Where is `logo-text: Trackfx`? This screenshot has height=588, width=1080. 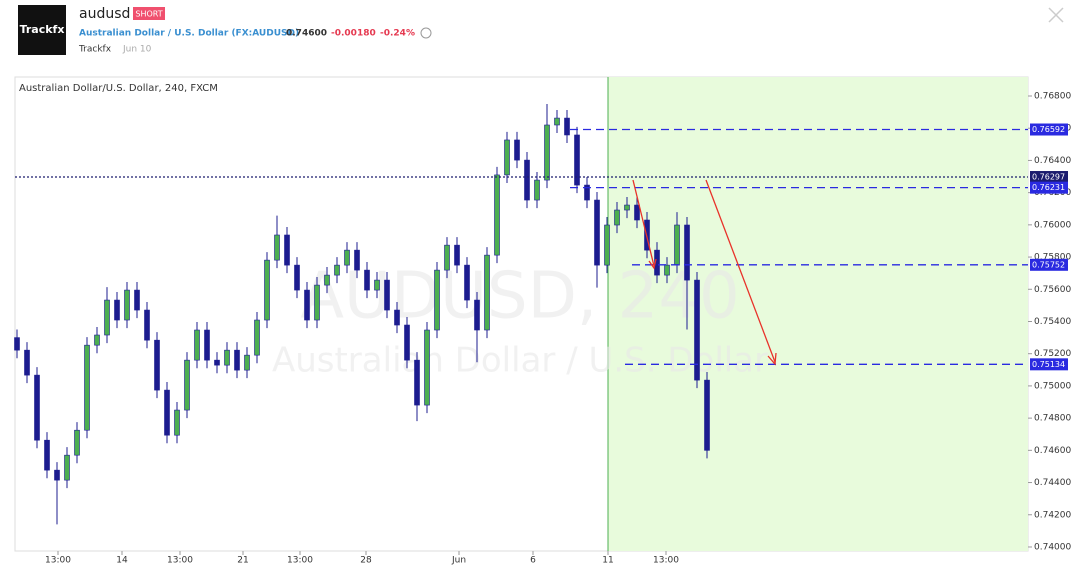
logo-text: Trackfx is located at coordinates (42, 29).